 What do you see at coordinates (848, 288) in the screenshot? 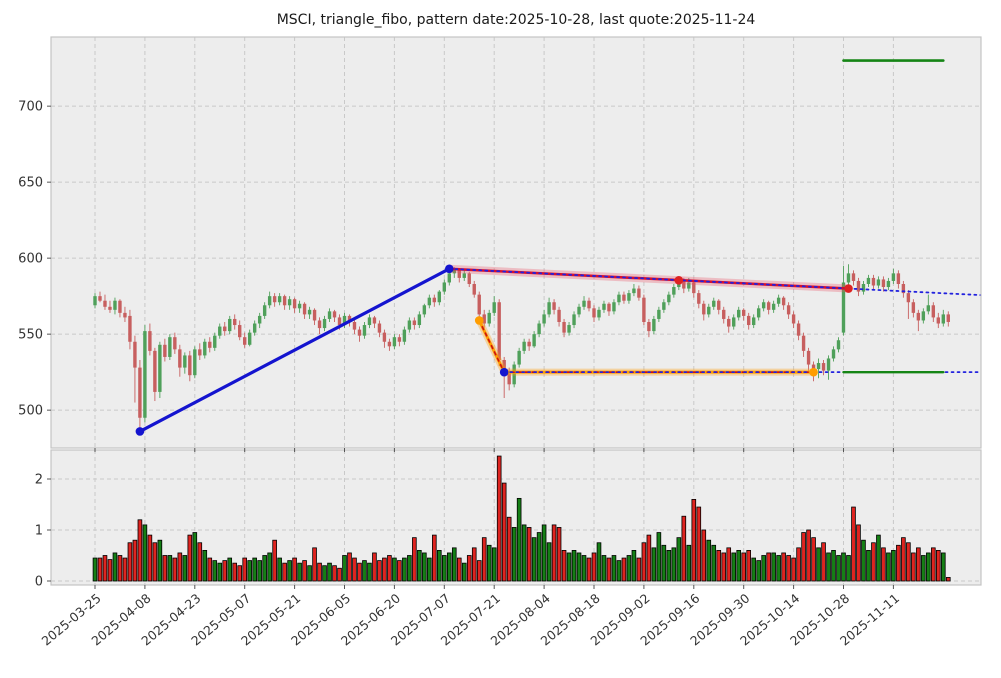
I see `pattern-date-marker` at bounding box center [848, 288].